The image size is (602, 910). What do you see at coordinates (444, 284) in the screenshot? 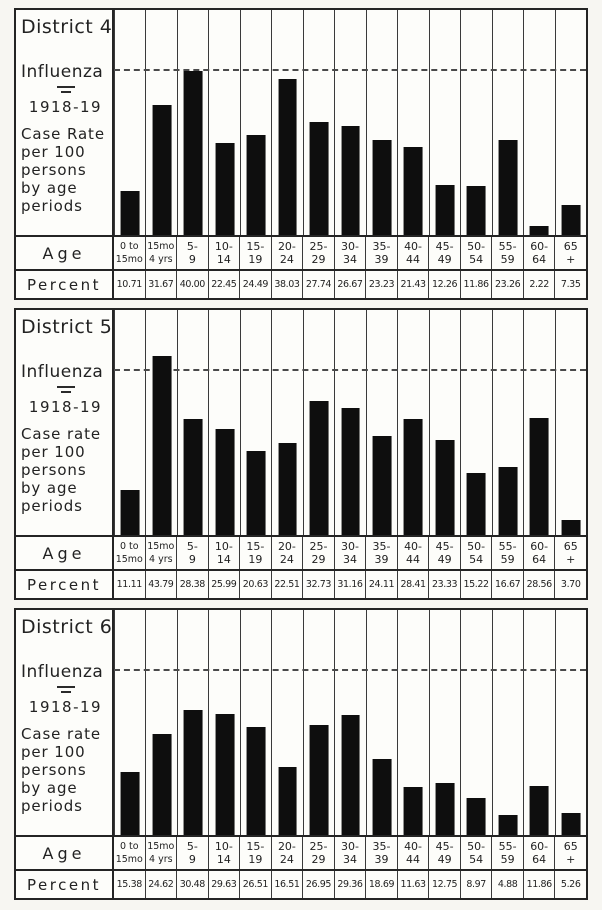
I see `percent-cell: 12.26` at bounding box center [444, 284].